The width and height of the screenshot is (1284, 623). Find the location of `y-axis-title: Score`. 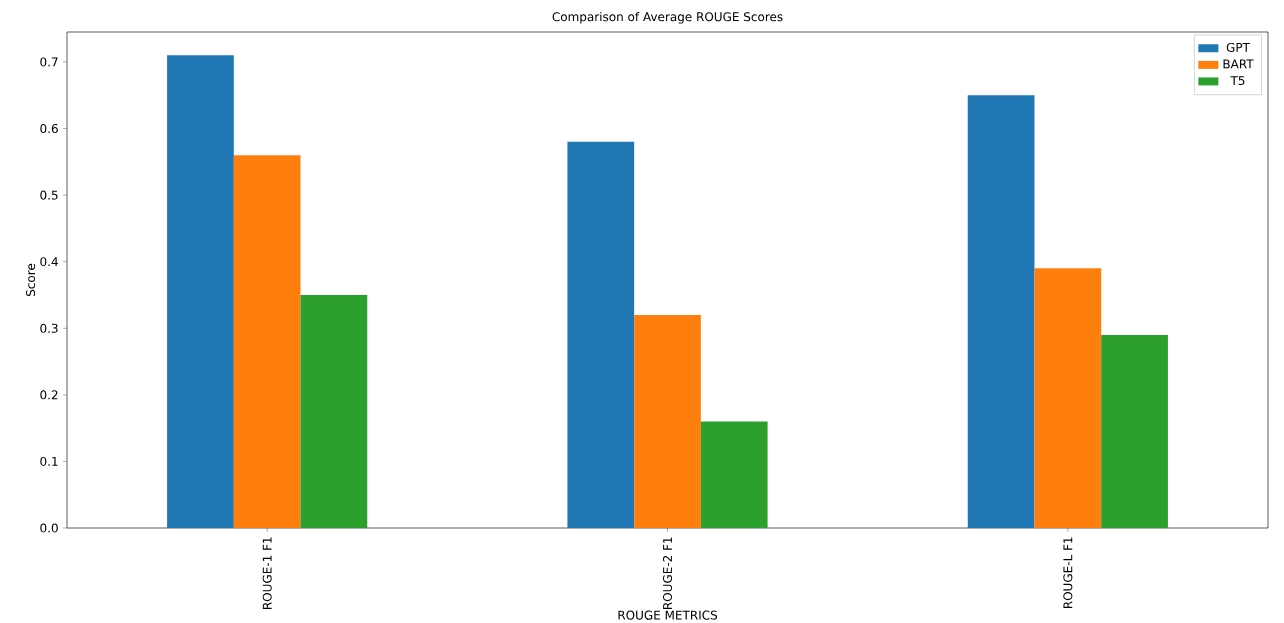

y-axis-title: Score is located at coordinates (31, 280).